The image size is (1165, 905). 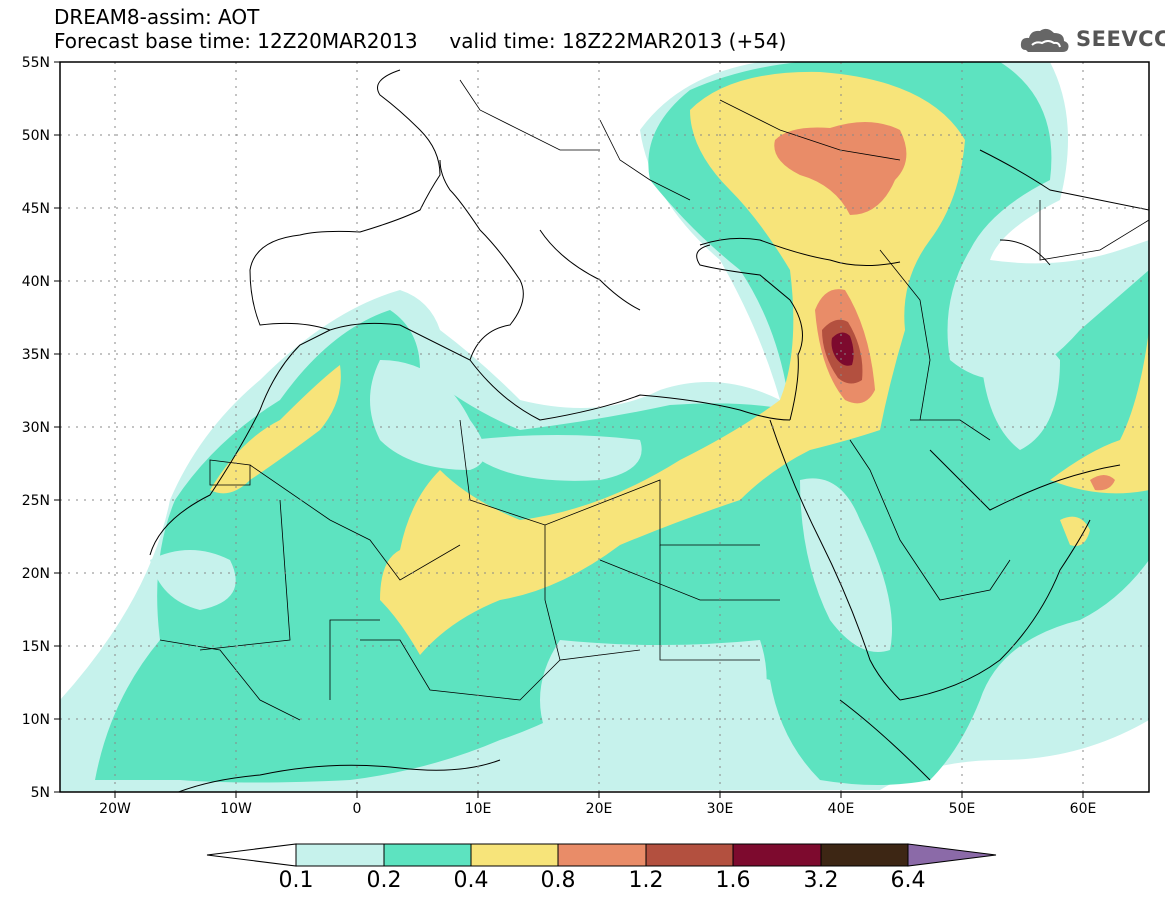 What do you see at coordinates (864, 855) in the screenshot?
I see `colorbar-bin-3.2` at bounding box center [864, 855].